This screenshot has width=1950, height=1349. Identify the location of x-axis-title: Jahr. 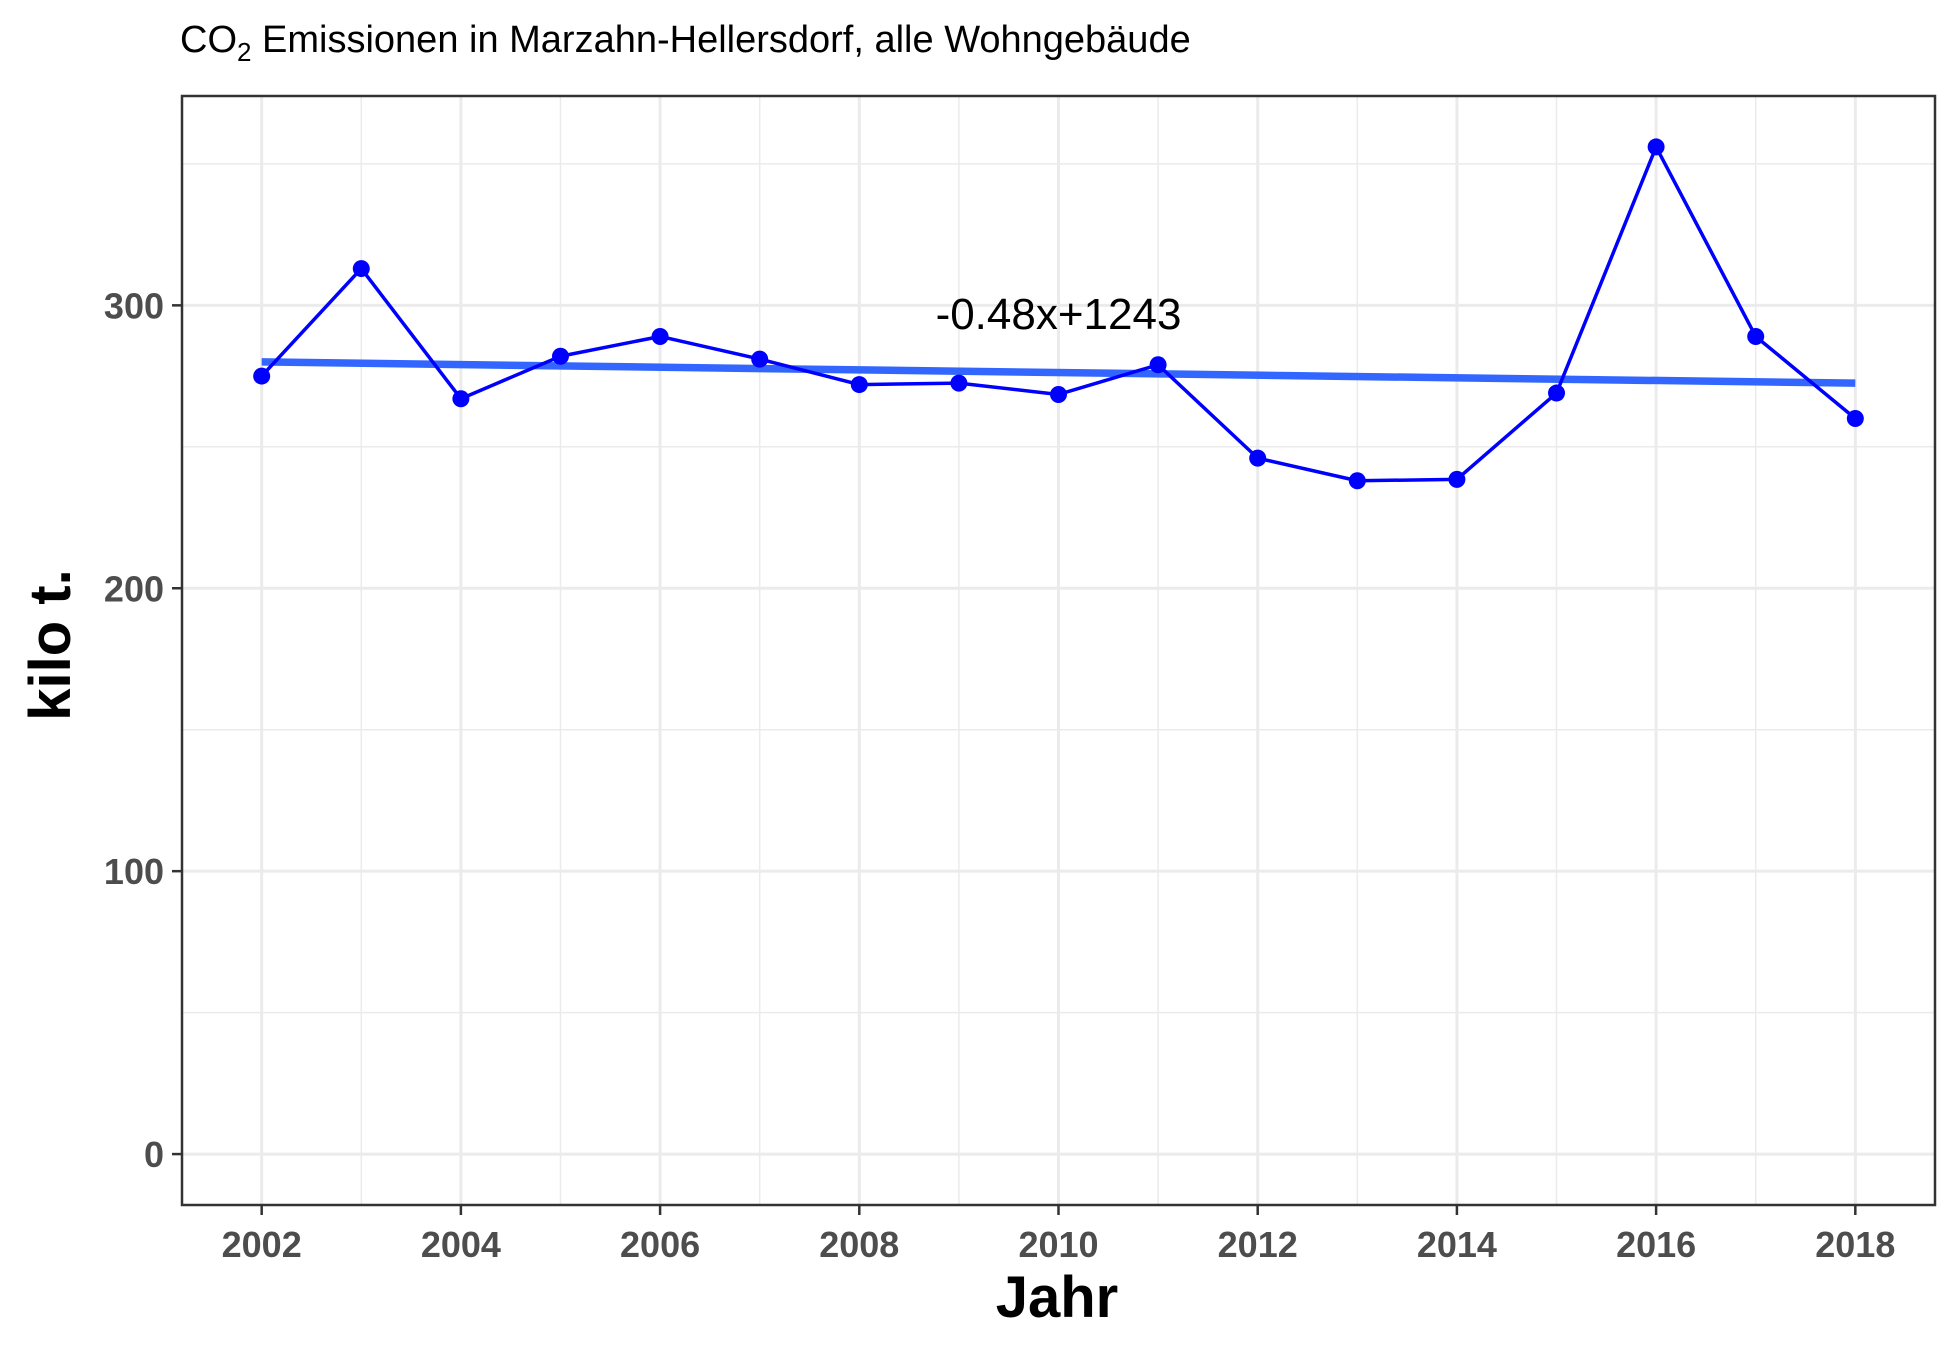
(1057, 1297).